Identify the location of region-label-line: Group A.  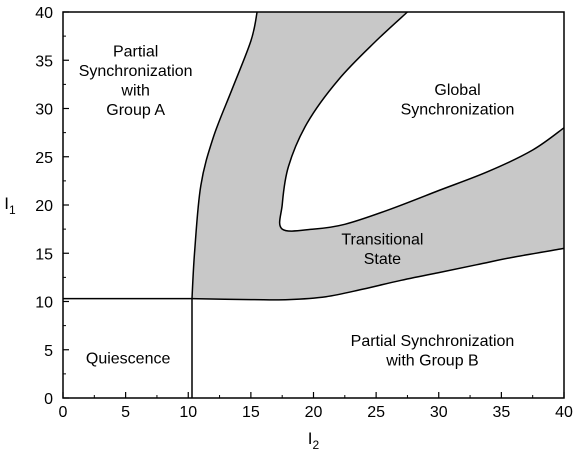
(135, 110).